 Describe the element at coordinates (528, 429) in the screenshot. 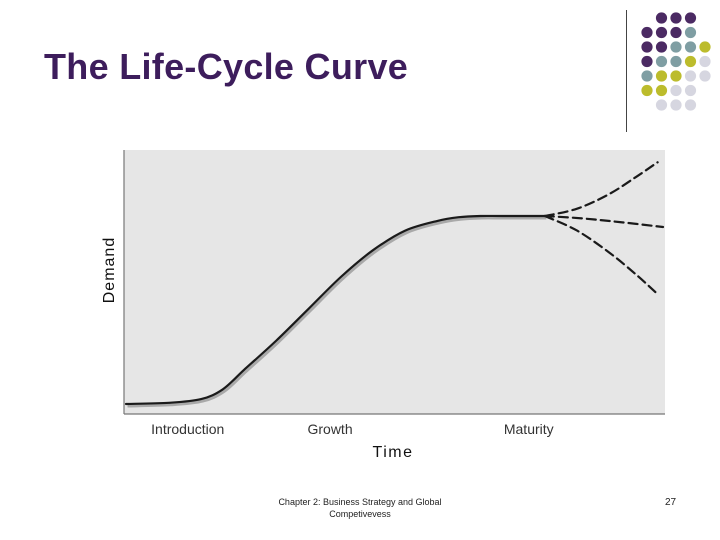

I see `stage-label-maturity: Maturity` at that location.